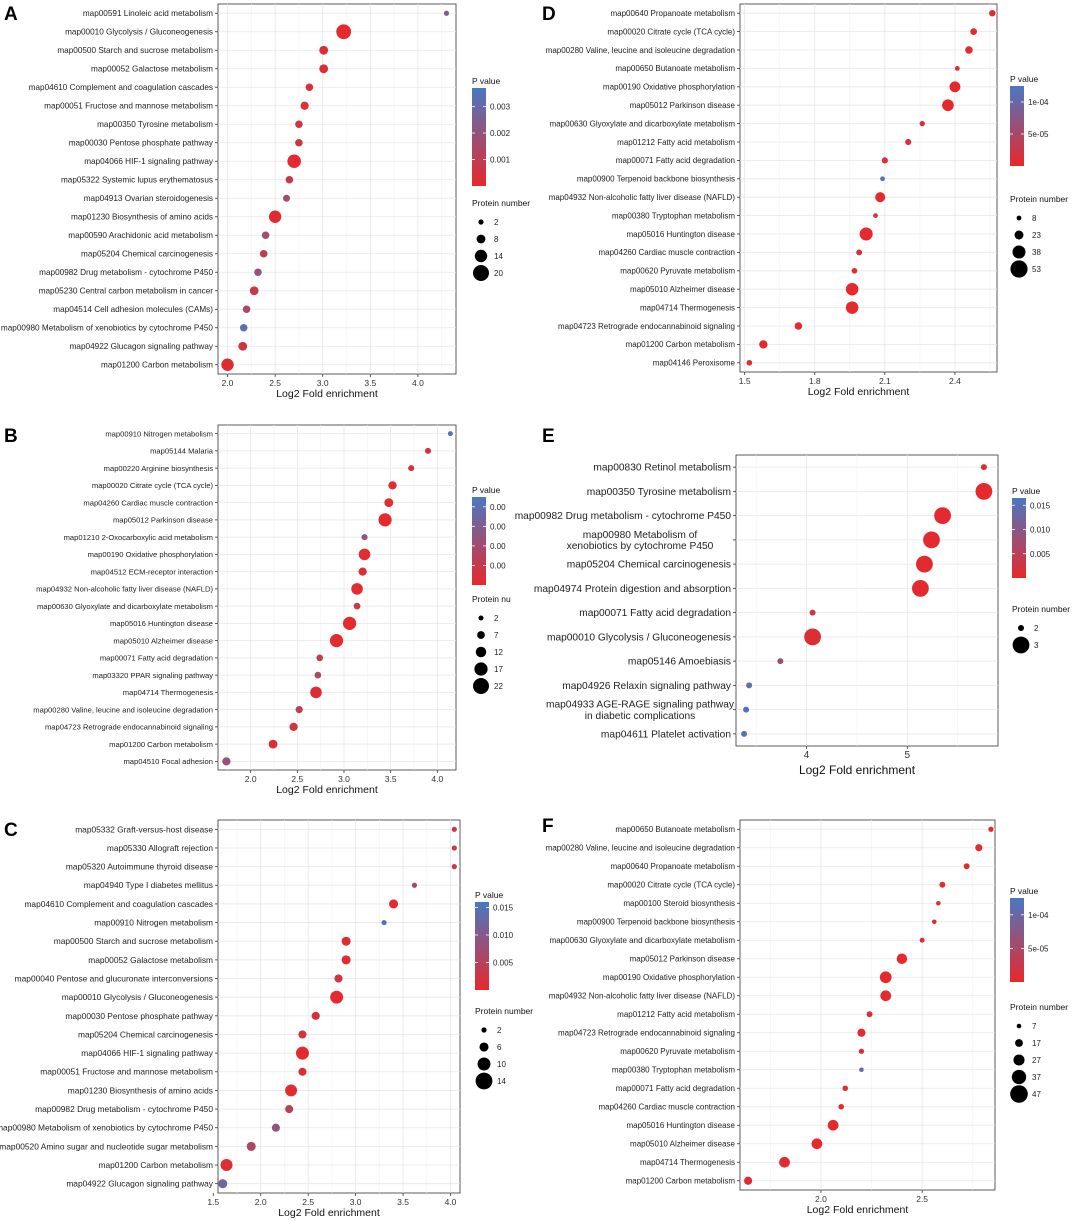 The height and width of the screenshot is (1221, 1072). What do you see at coordinates (148, 198) in the screenshot?
I see `category-label: map04913 Ovarian steroidogenesis` at bounding box center [148, 198].